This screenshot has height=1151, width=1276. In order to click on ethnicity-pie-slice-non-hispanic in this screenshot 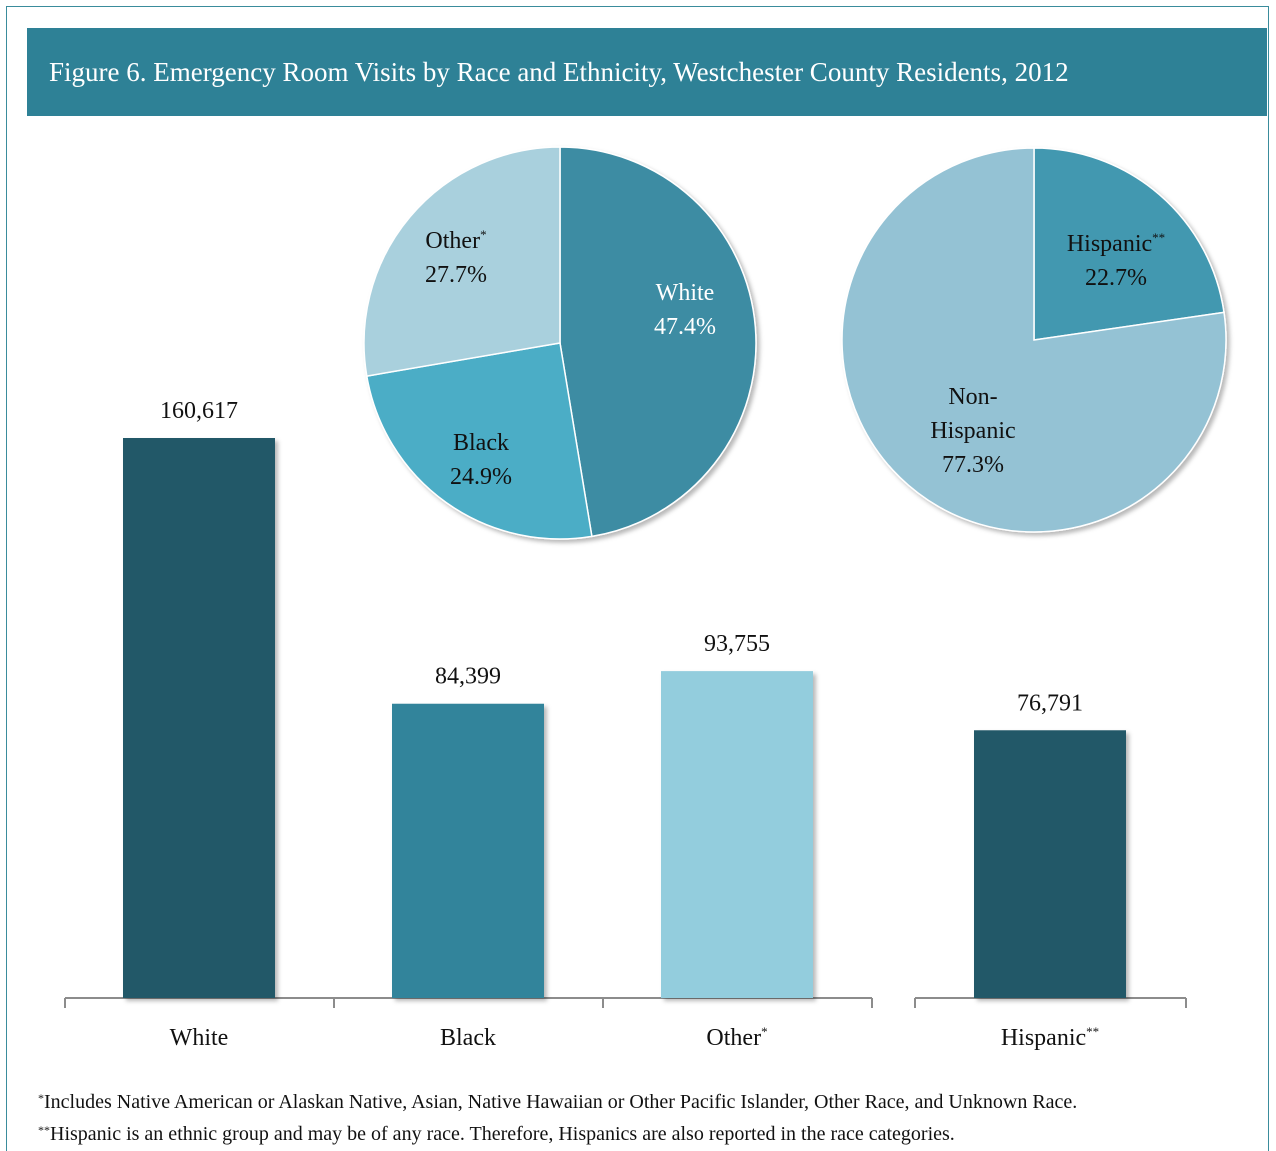, I will do `click(1034, 340)`.